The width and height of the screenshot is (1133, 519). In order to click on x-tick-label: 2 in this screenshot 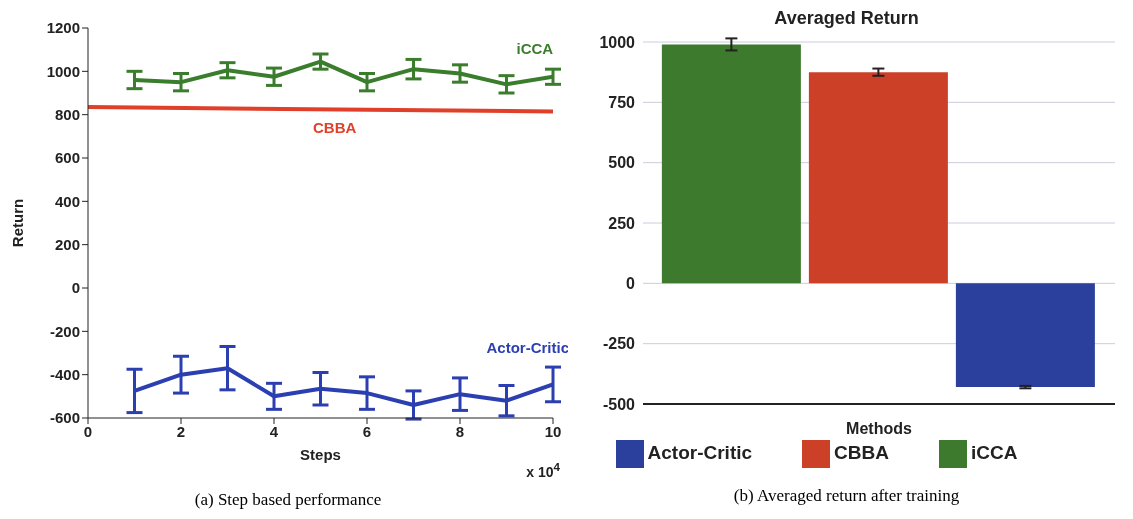, I will do `click(181, 431)`.